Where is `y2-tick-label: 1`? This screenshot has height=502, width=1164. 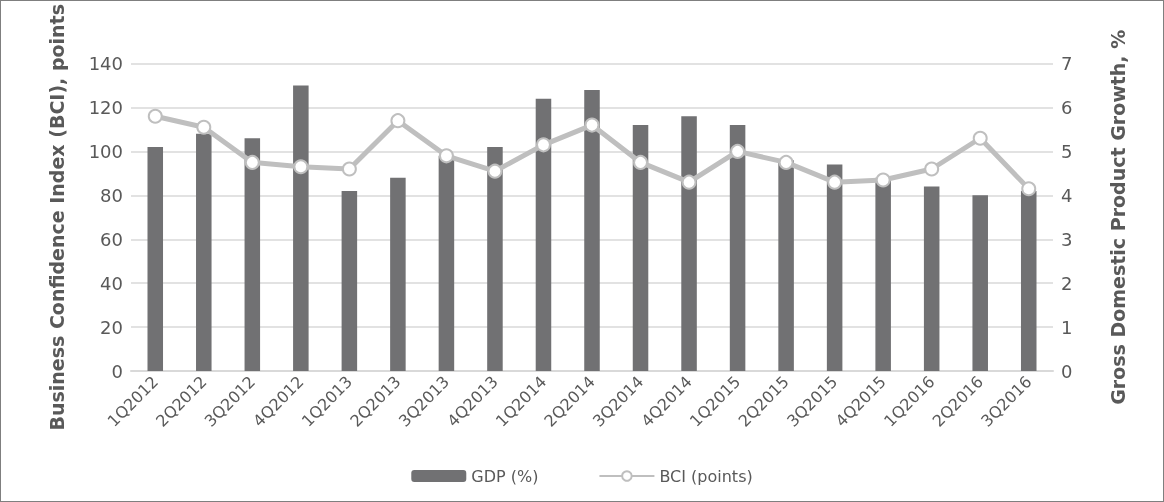 y2-tick-label: 1 is located at coordinates (1067, 327).